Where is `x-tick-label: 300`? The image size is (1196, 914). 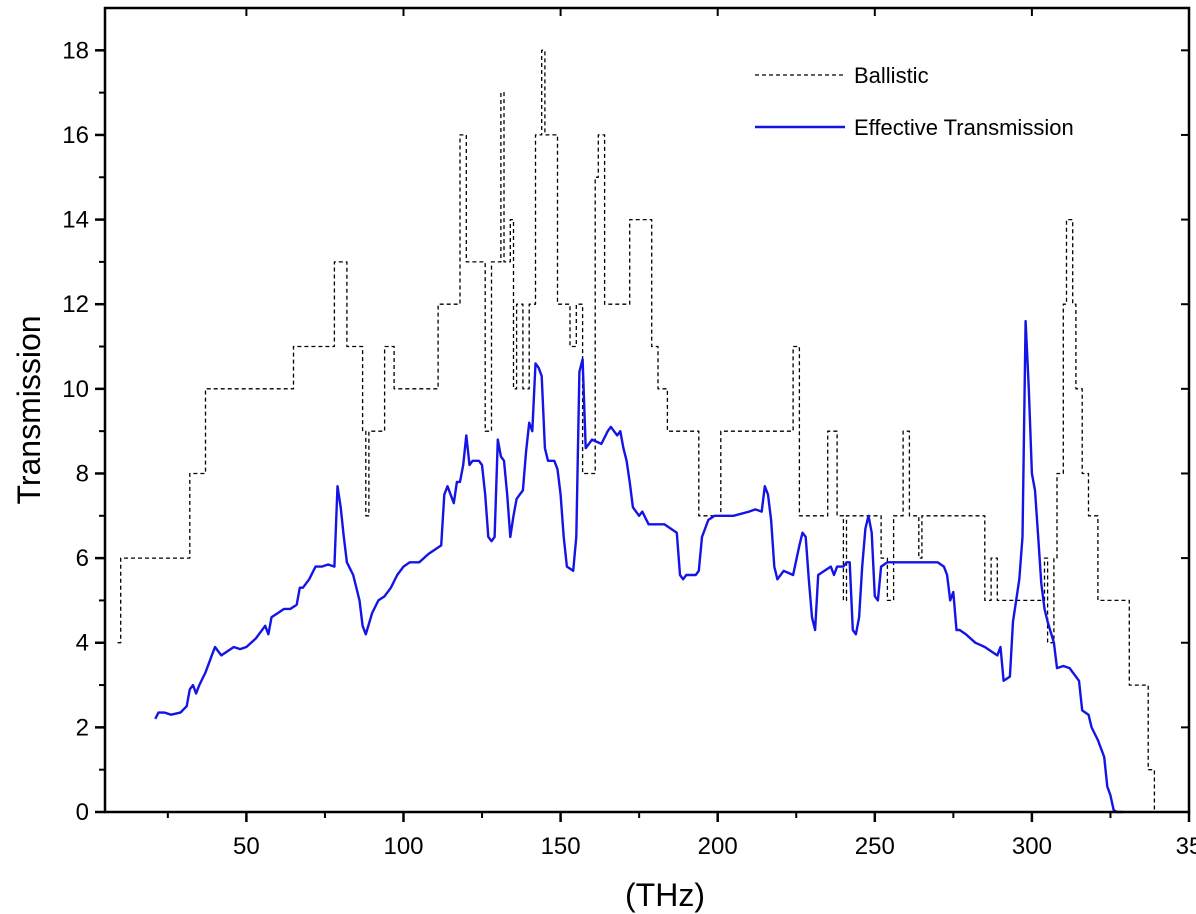 x-tick-label: 300 is located at coordinates (1032, 846).